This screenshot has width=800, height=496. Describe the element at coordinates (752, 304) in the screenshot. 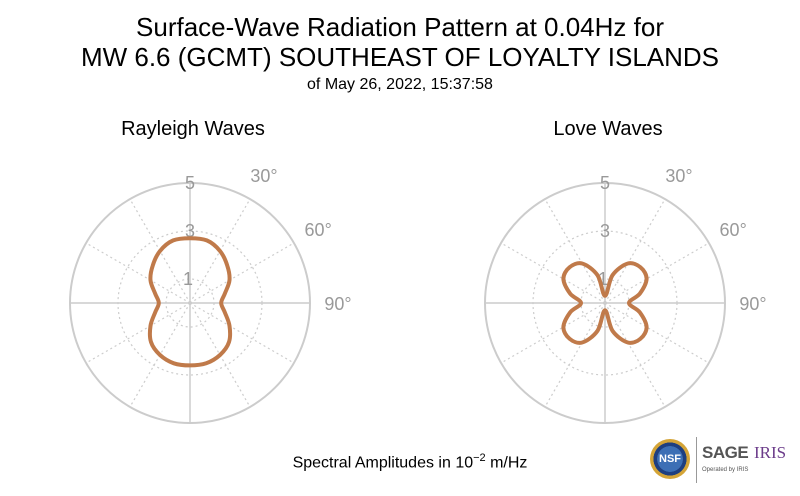

I see `love-angle-tick-label: 90°` at that location.